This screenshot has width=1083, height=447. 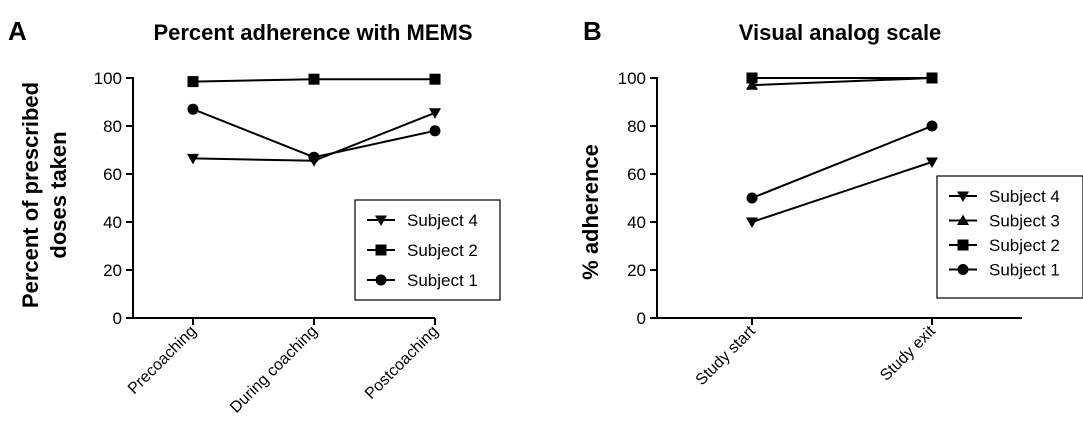 What do you see at coordinates (274, 370) in the screenshot?
I see `panel-a-xtick-label: During coaching` at bounding box center [274, 370].